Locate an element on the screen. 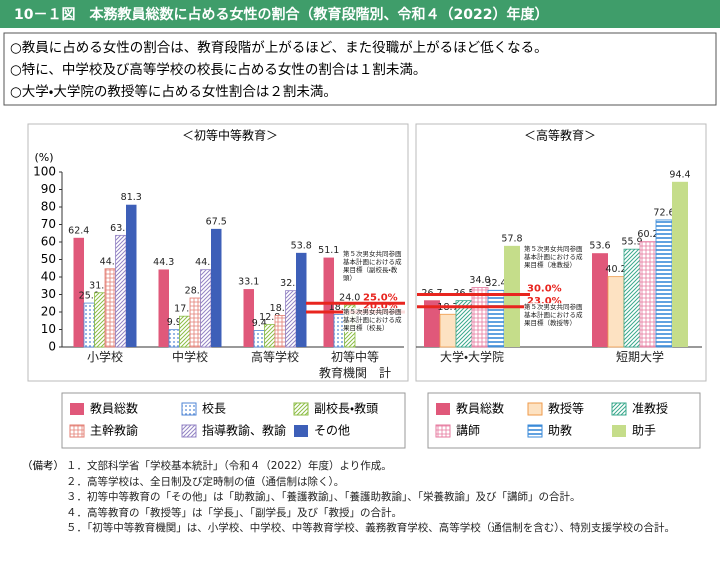 This screenshot has height=571, width=720. legend-label: 助手 is located at coordinates (644, 431).